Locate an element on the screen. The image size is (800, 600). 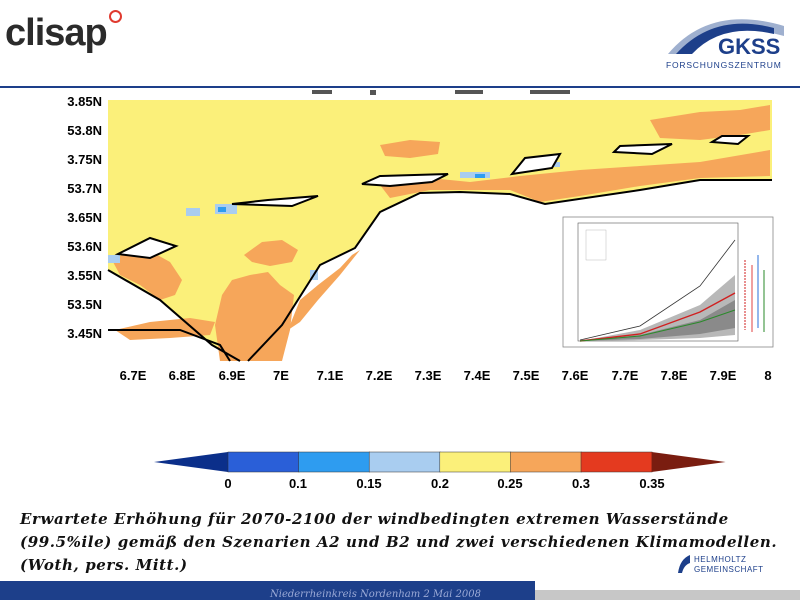
y-tick-label: 53.5N is located at coordinates (84, 304).